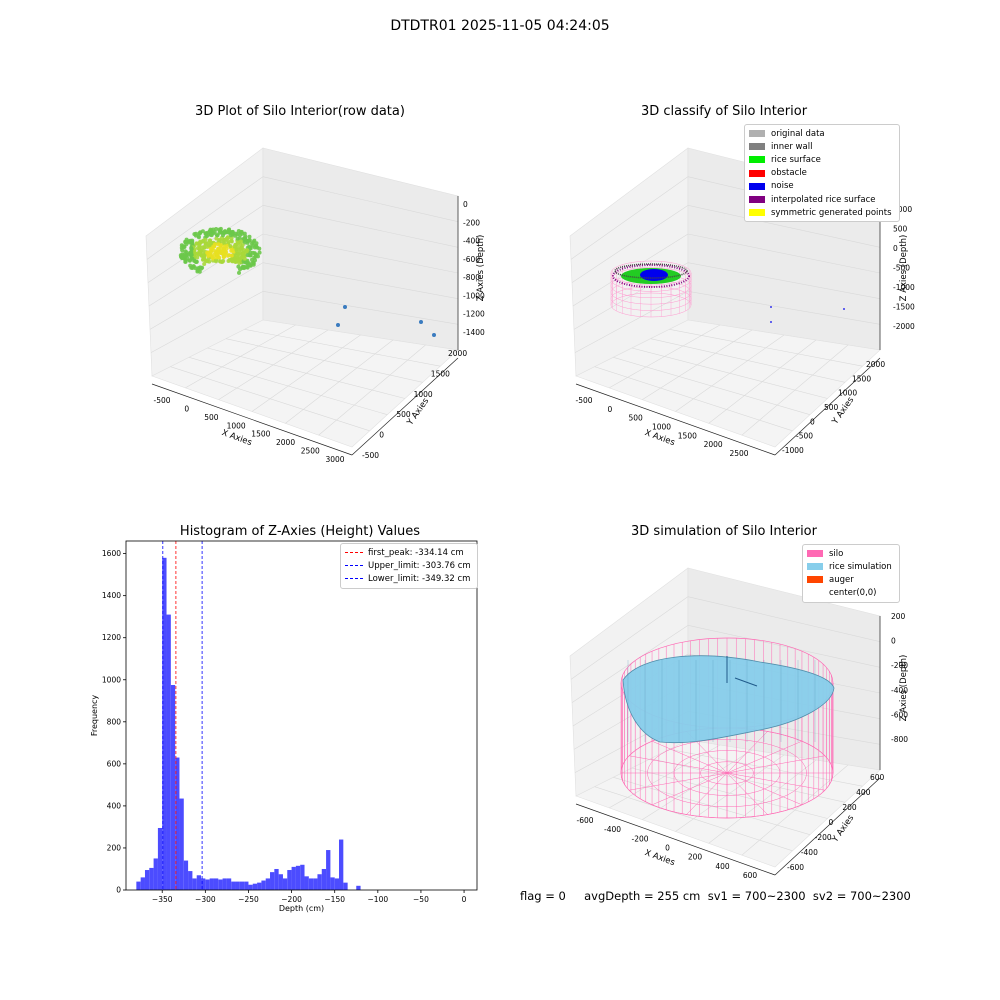  Describe the element at coordinates (724, 531) in the screenshot. I see `simulation-plot-title: 3D simulation of Silo Interior` at that location.